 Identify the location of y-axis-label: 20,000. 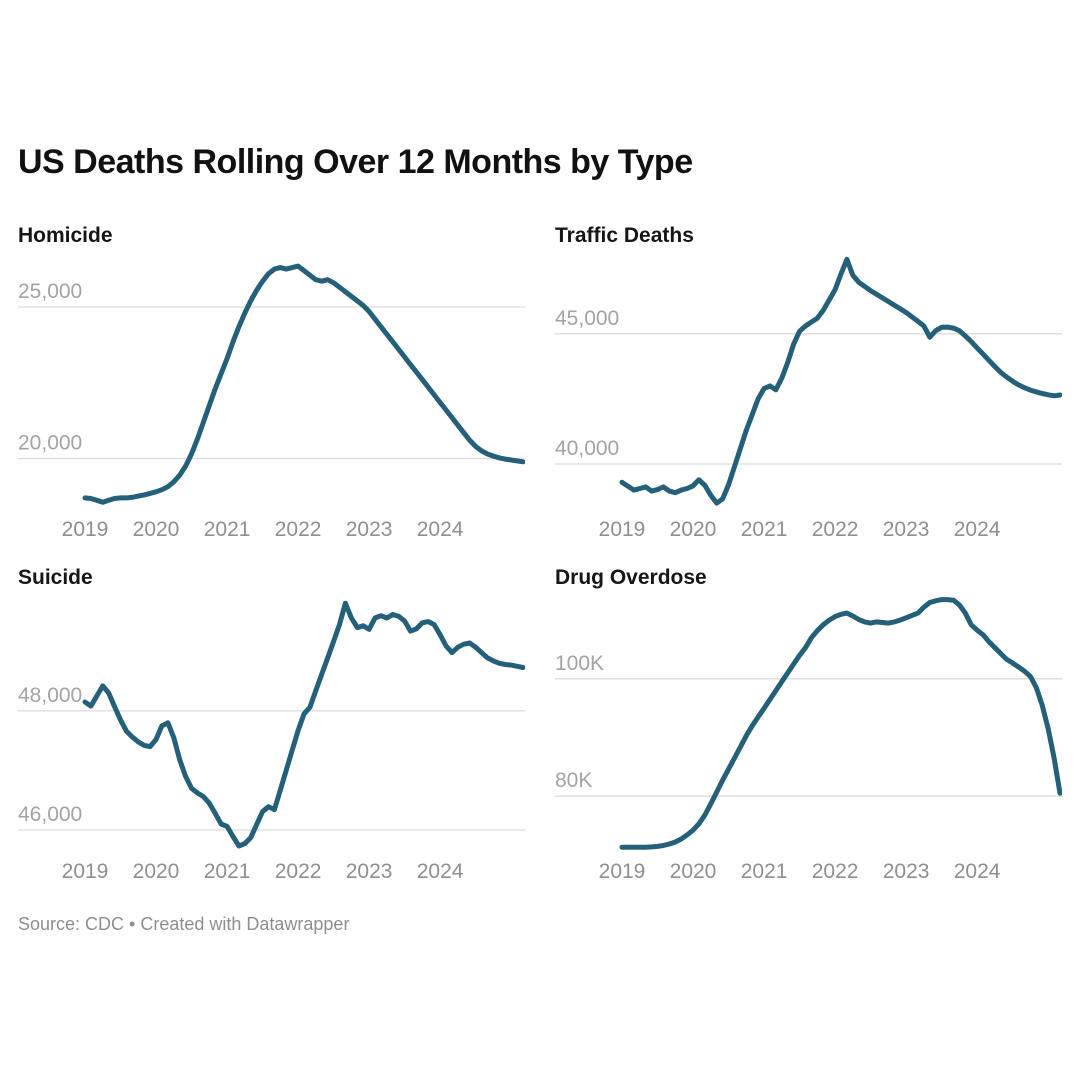
(50, 443).